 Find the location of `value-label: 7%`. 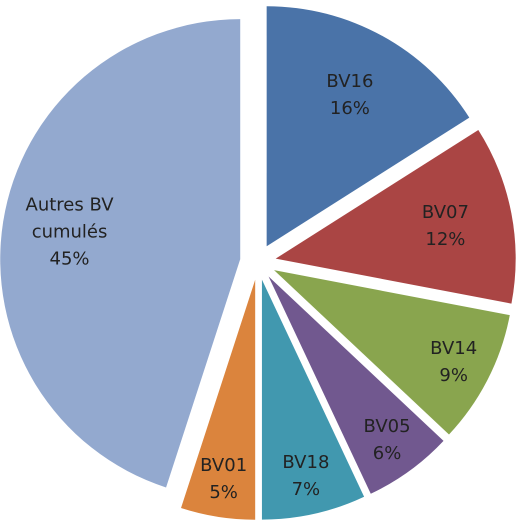

value-label: 7% is located at coordinates (306, 490).